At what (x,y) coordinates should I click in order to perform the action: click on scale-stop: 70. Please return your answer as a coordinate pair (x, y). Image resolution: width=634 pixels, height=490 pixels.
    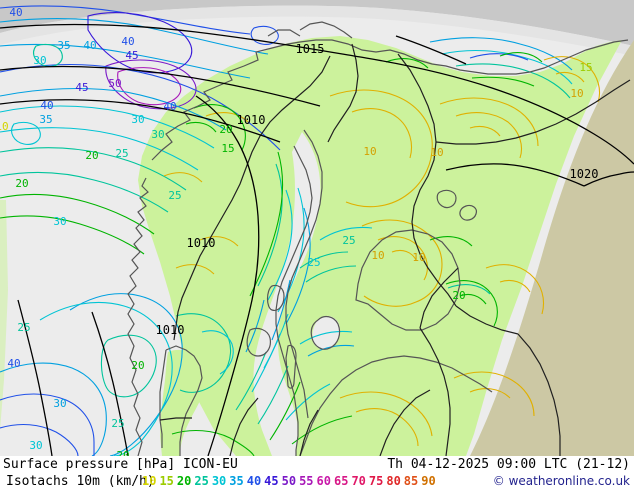
    Looking at the image, I should click on (358, 481).